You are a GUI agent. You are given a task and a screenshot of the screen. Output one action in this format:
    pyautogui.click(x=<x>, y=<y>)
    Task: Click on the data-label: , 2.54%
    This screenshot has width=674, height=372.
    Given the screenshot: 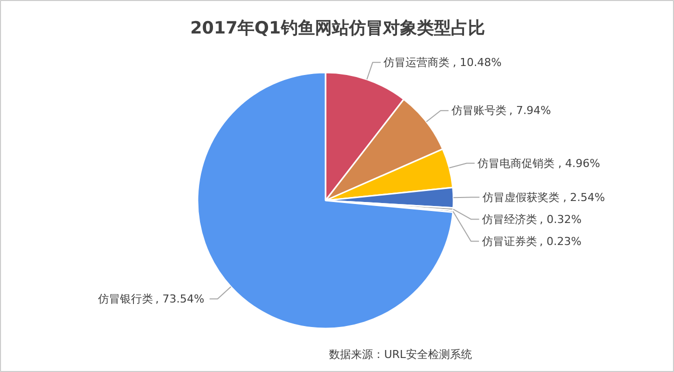 What is the action you would take?
    pyautogui.click(x=583, y=197)
    